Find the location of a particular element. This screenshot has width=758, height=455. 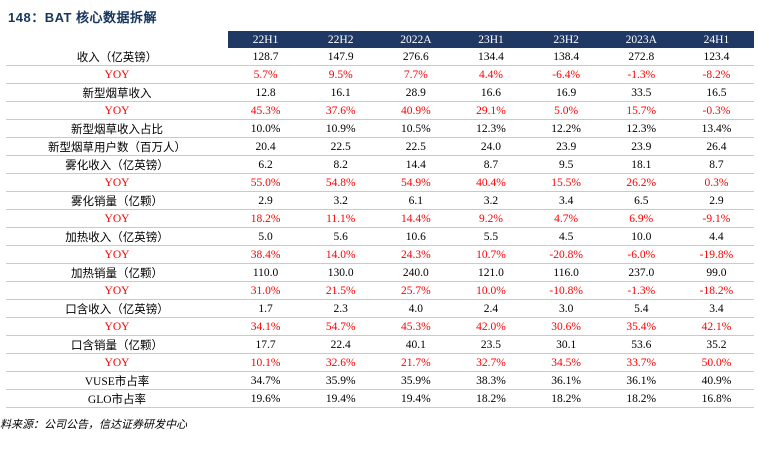

cell: 20.4 is located at coordinates (265, 146).